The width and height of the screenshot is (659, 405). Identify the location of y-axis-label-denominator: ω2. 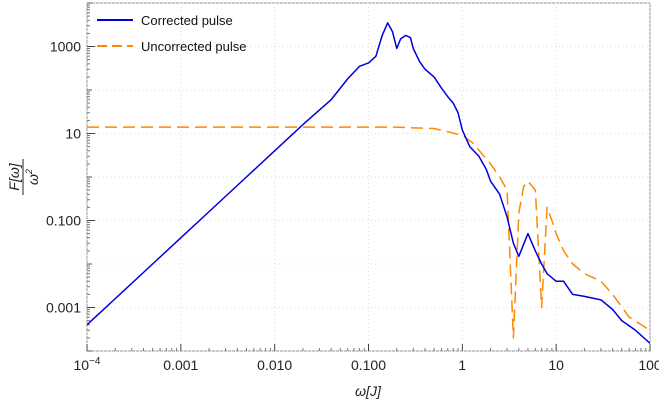
(32, 177).